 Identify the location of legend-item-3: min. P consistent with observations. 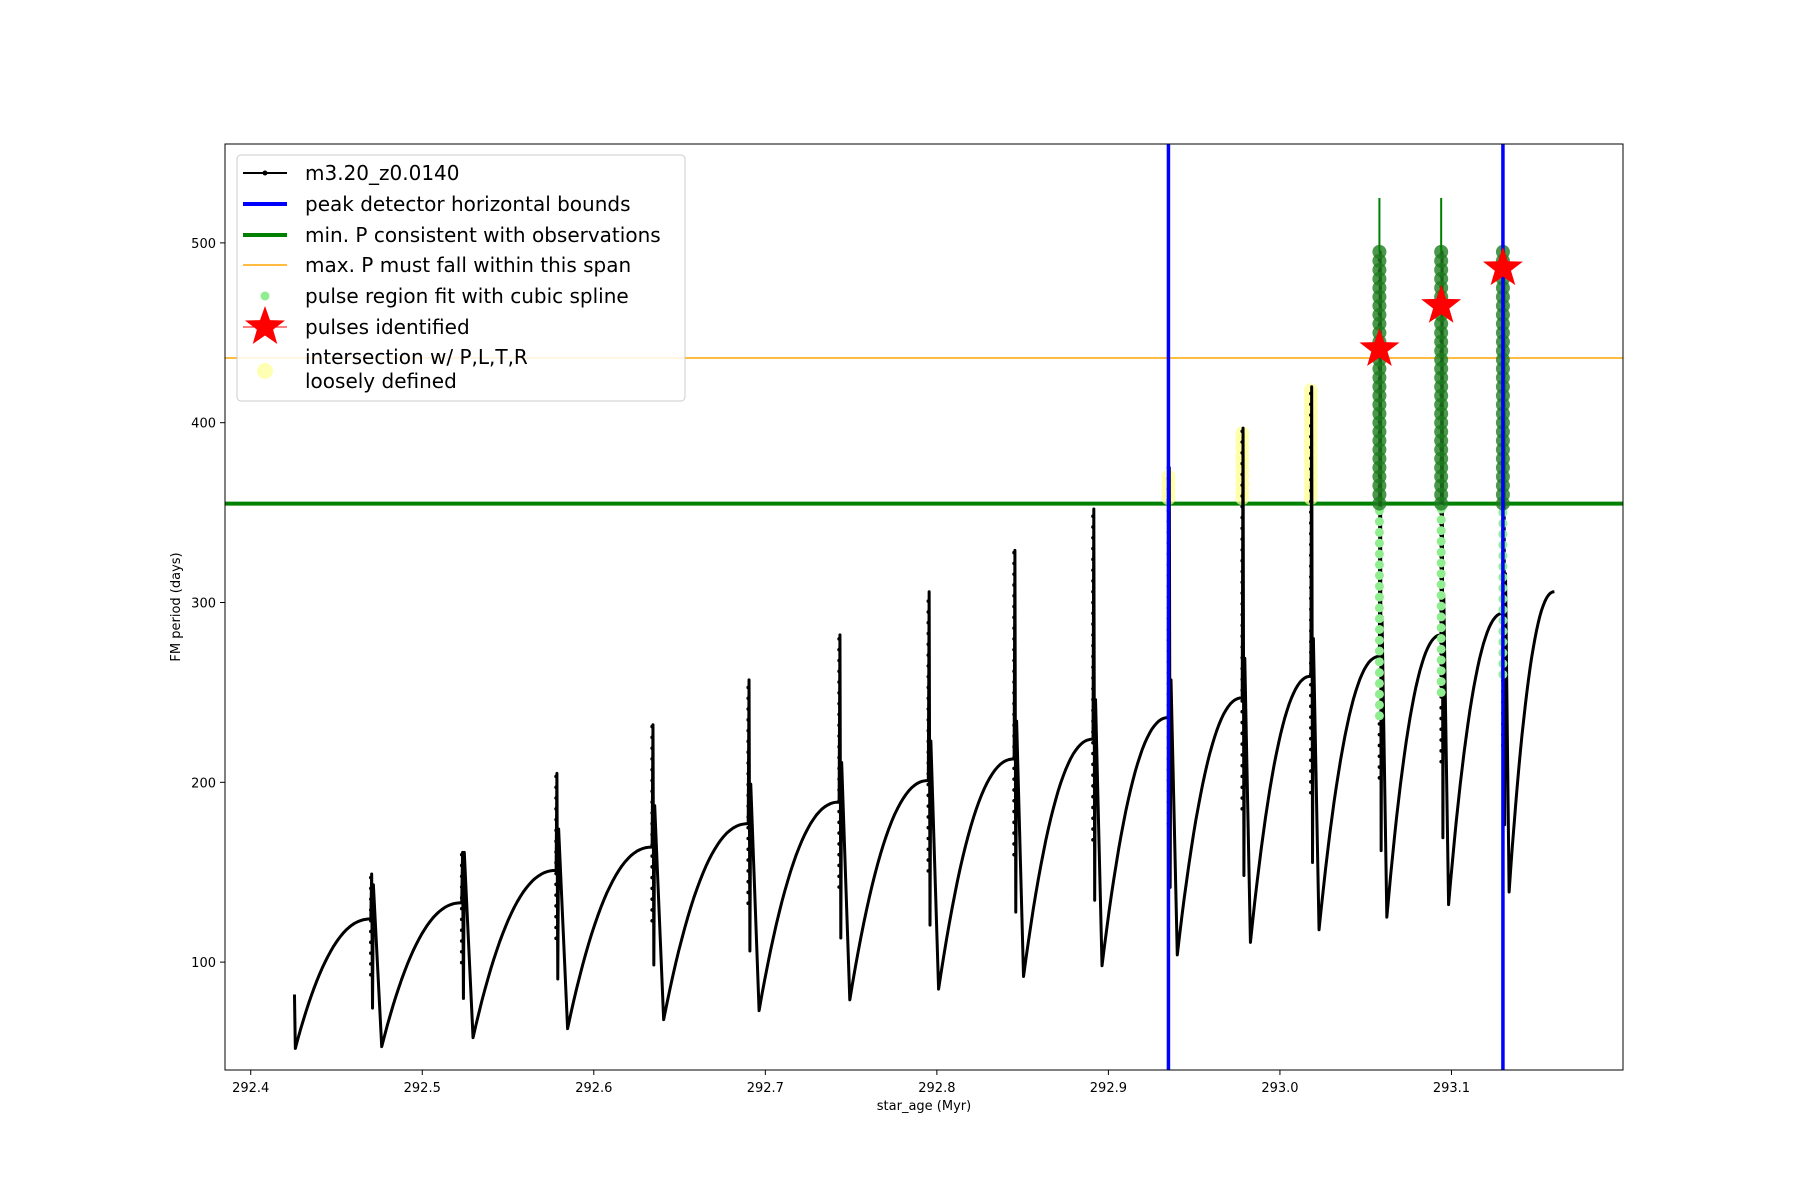
(452, 235).